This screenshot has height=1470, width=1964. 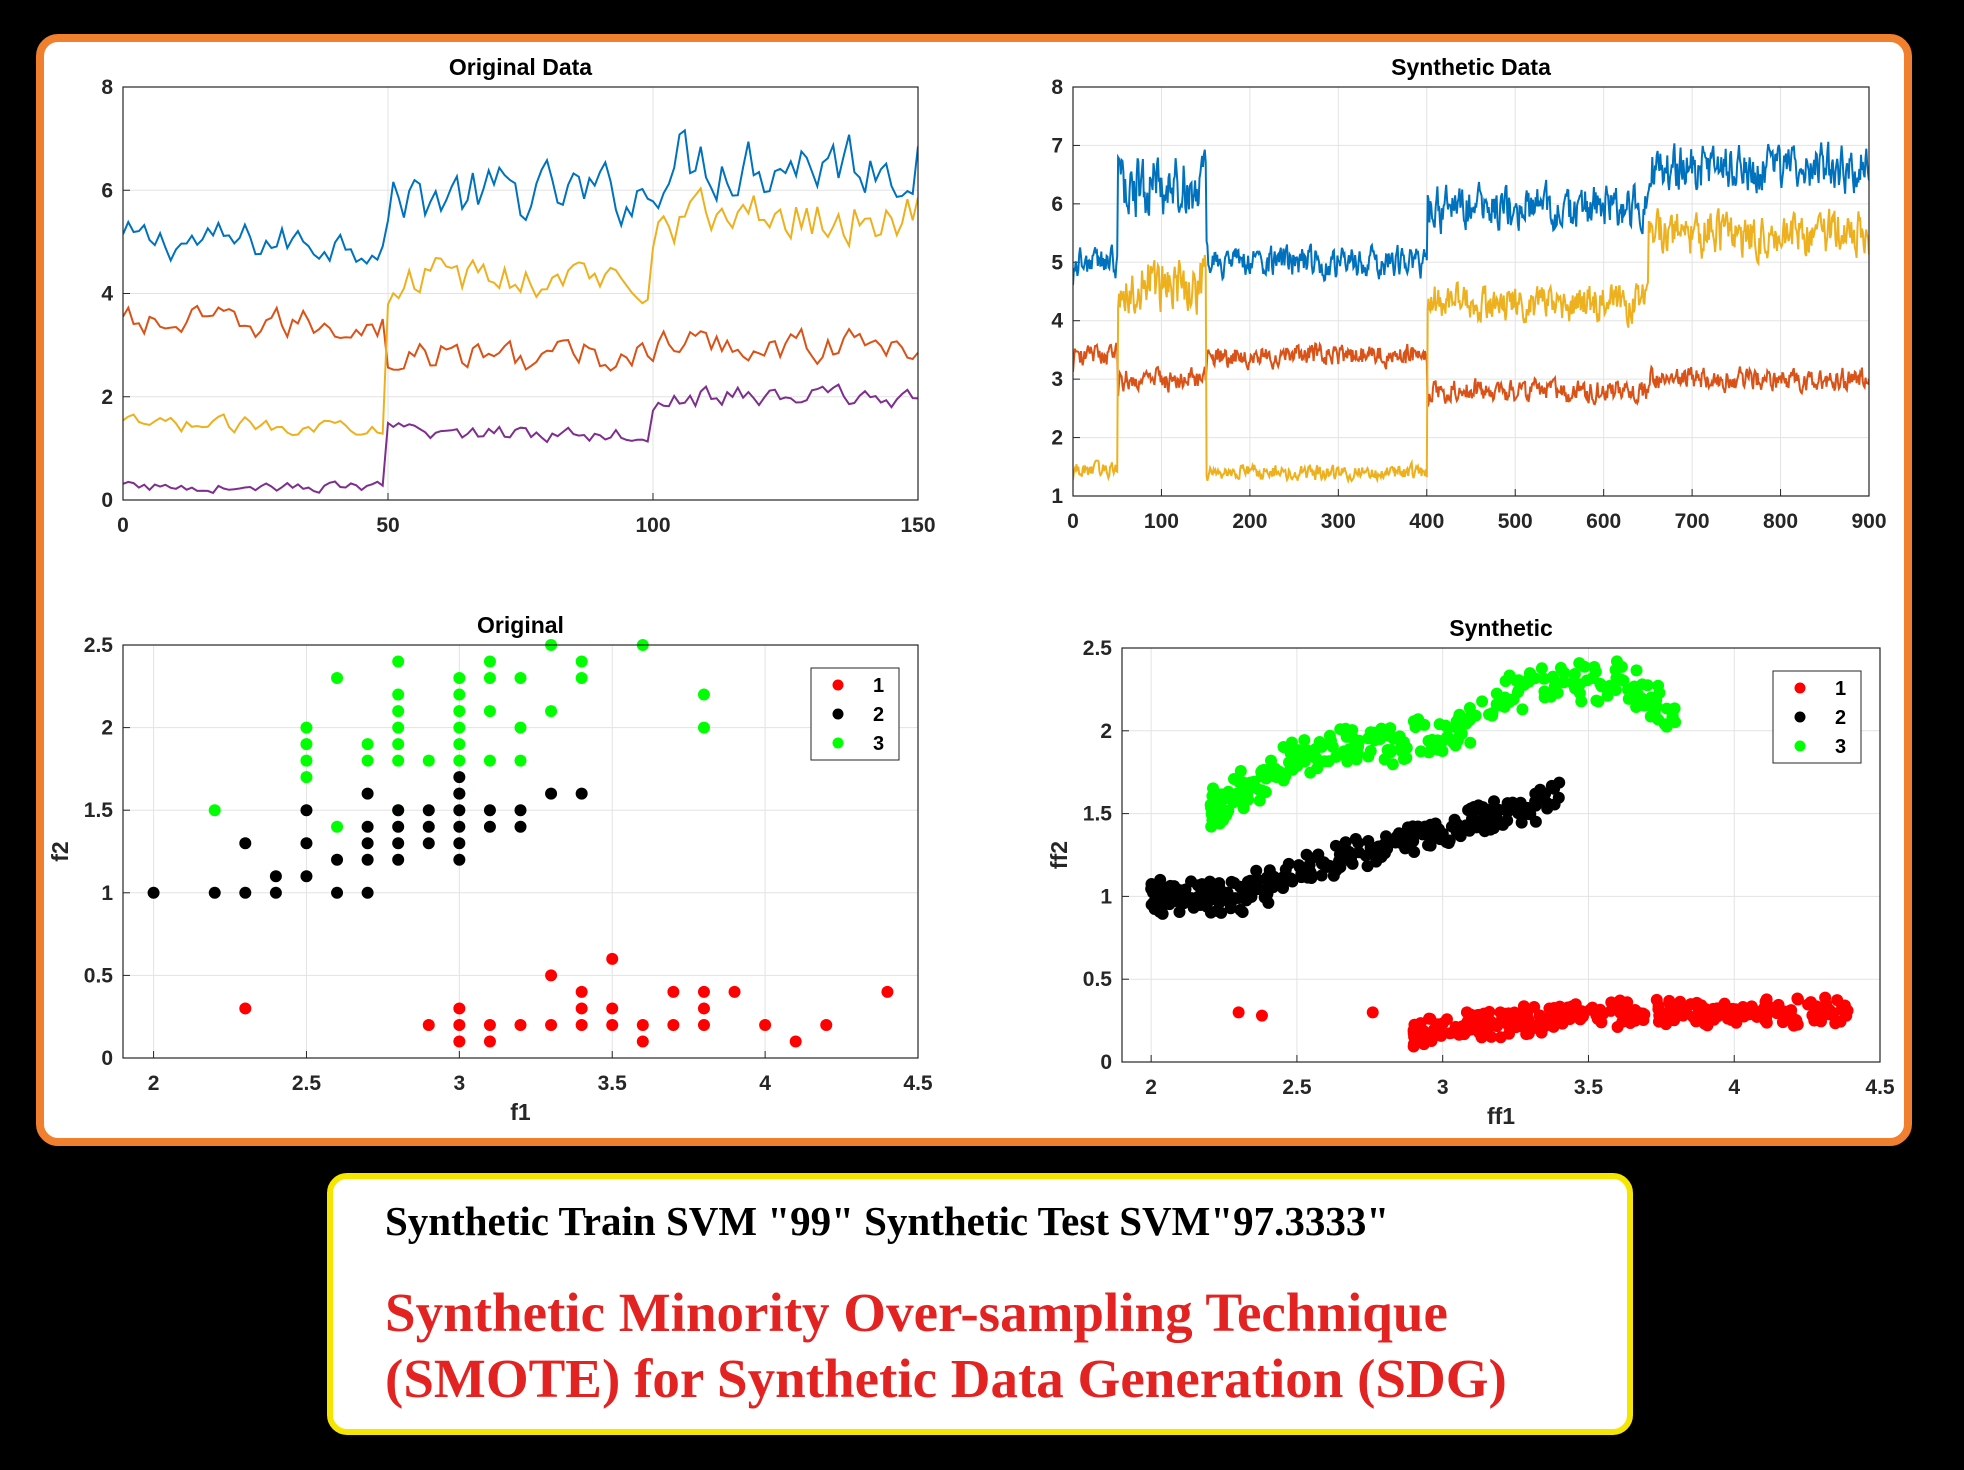 What do you see at coordinates (307, 1083) in the screenshot?
I see `x-tick-label: 2.5` at bounding box center [307, 1083].